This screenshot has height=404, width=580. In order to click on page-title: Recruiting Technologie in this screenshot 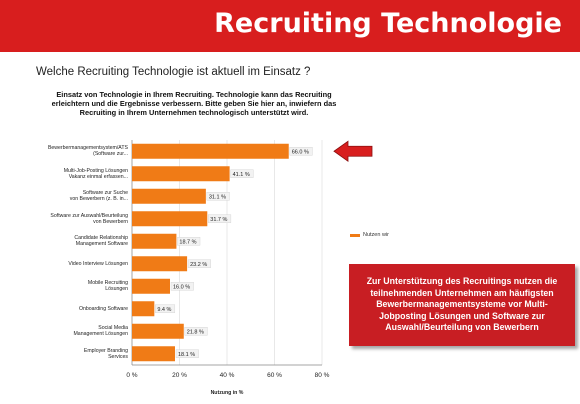, I will do `click(388, 23)`.